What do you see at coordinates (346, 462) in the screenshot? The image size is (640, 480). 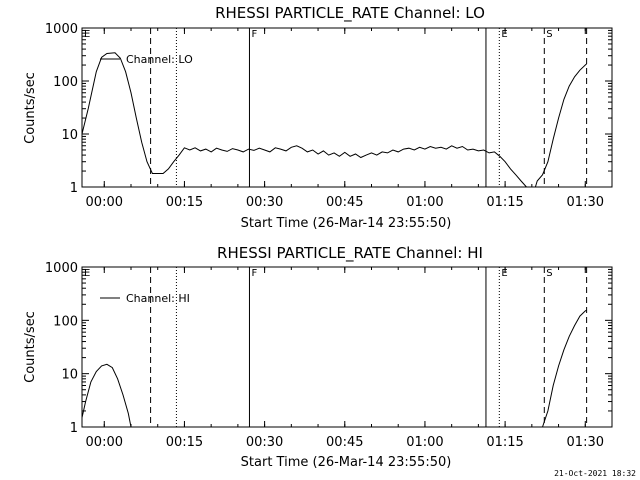 I see `hi-x-axis-label: Start Time (26-Mar-14 23:55:50)` at bounding box center [346, 462].